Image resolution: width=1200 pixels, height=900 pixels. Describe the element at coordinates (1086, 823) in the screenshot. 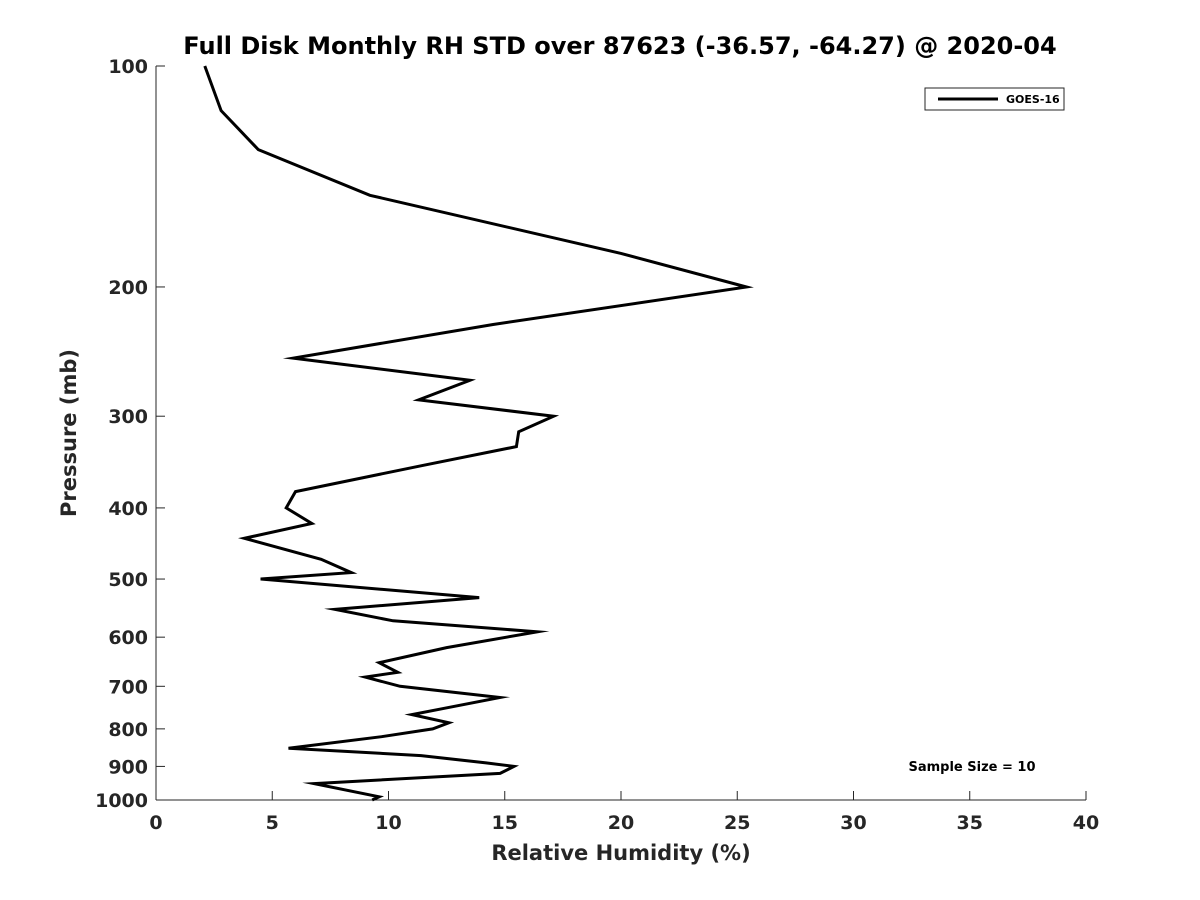

I see `x-tick-label-8: 40` at that location.